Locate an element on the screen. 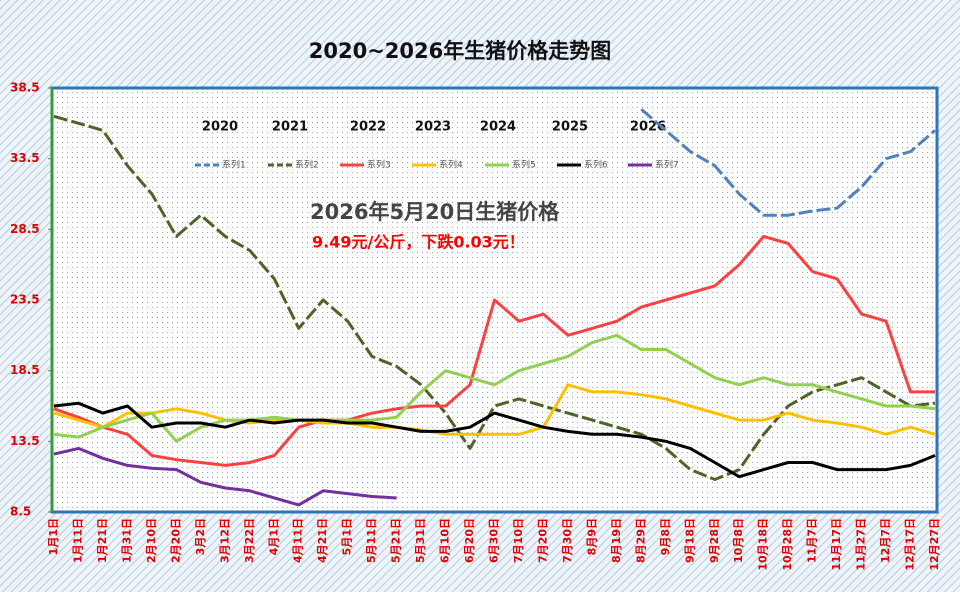 Image resolution: width=960 pixels, height=592 pixels. x-tick-label: 11月7日 is located at coordinates (812, 540).